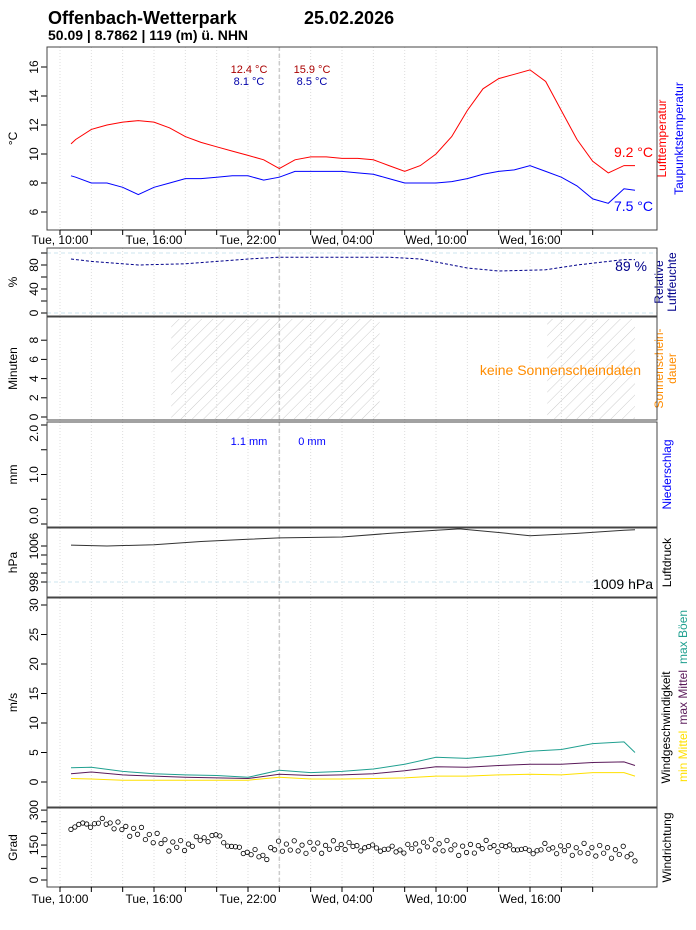 Image resolution: width=696 pixels, height=930 pixels. Describe the element at coordinates (34, 810) in the screenshot. I see `y-tick-label: 300` at that location.